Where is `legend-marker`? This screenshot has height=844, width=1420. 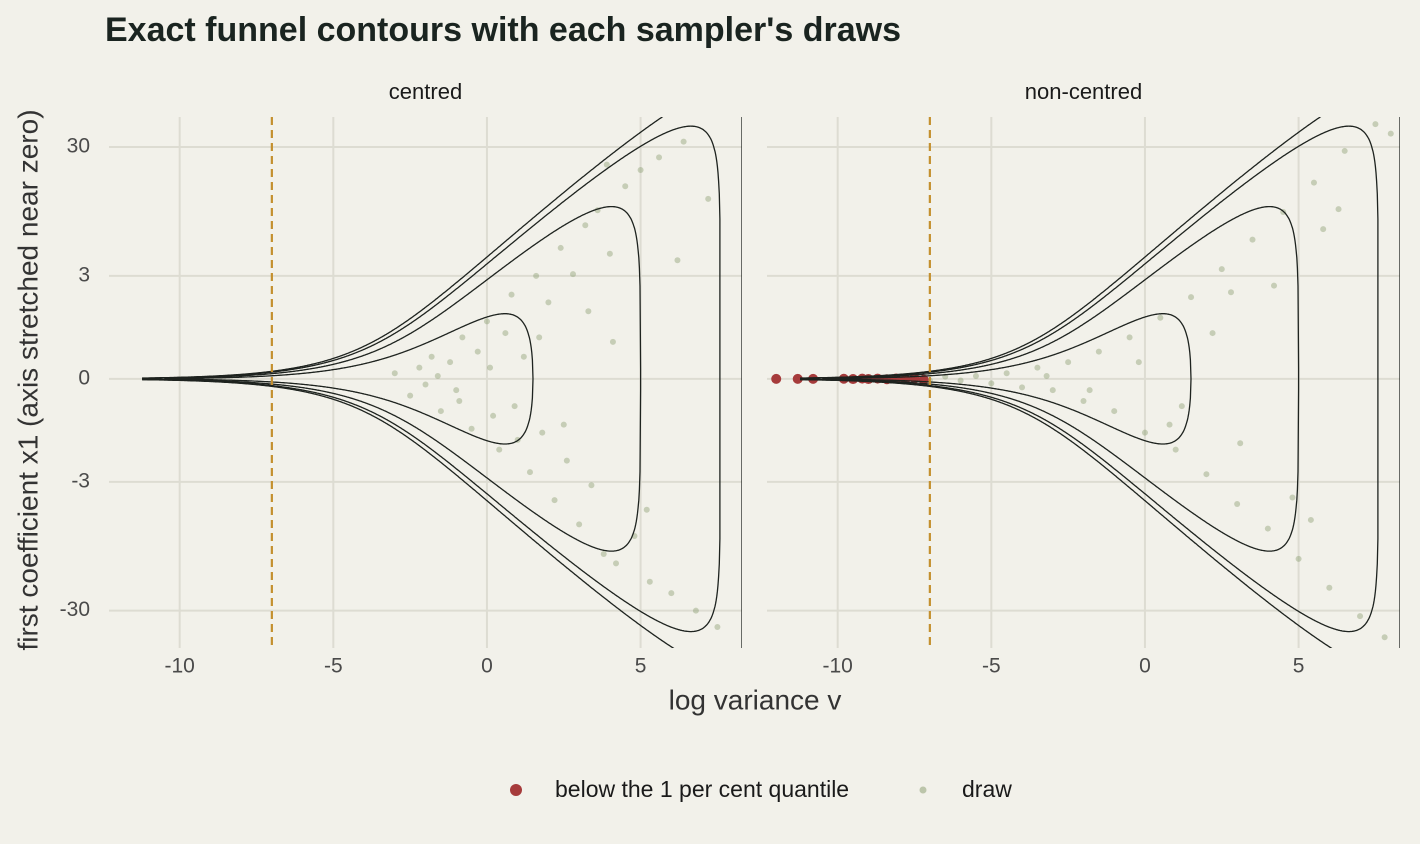 legend-marker is located at coordinates (923, 790).